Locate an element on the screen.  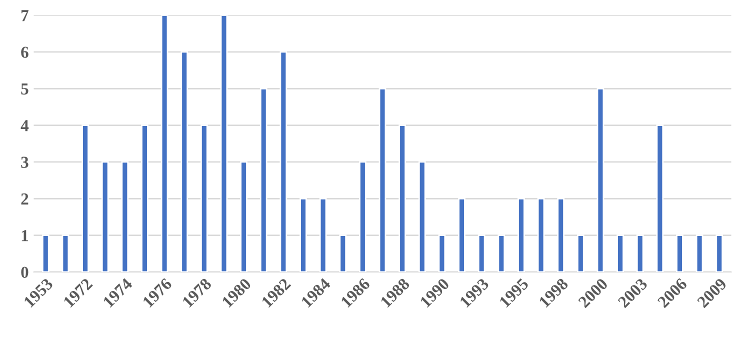
y-tick-label: 0 is located at coordinates (24, 272).